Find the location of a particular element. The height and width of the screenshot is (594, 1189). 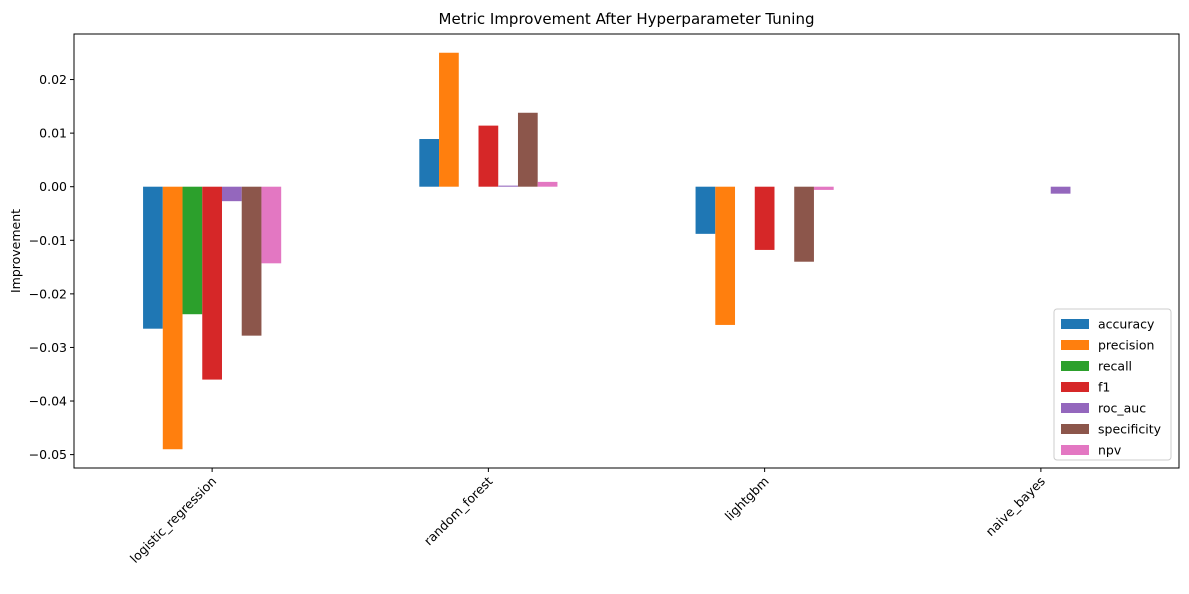

legend-label-f1: f1 is located at coordinates (1104, 387).